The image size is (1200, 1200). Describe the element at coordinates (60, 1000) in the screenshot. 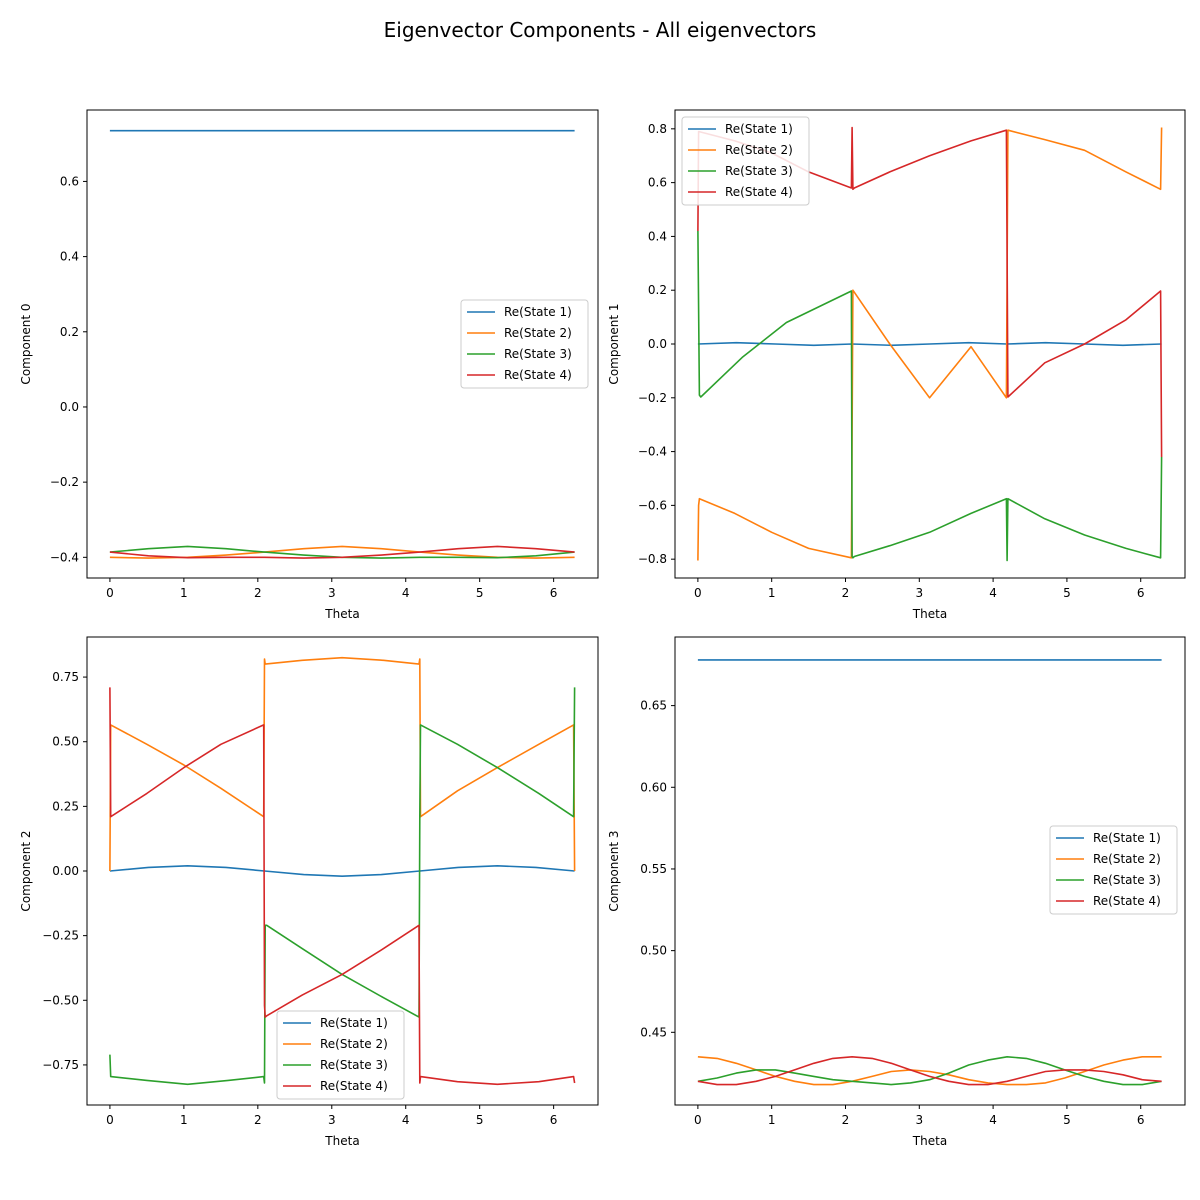

I see `y-tick-label: −0.50` at that location.